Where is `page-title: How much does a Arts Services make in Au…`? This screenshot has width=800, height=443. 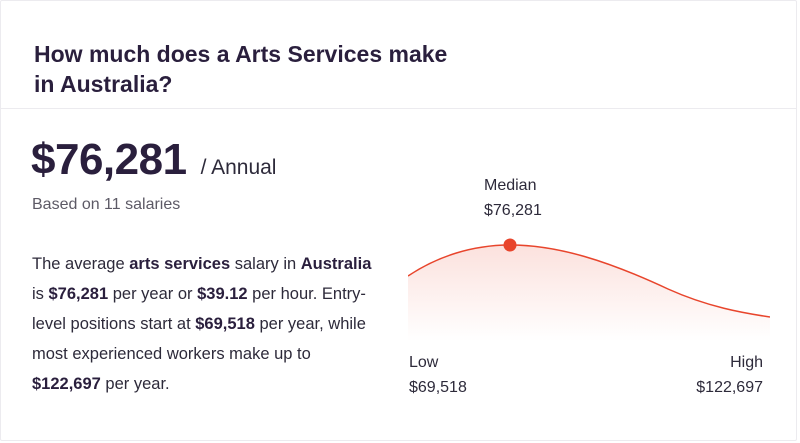 page-title: How much does a Arts Services make in Au… is located at coordinates (241, 69).